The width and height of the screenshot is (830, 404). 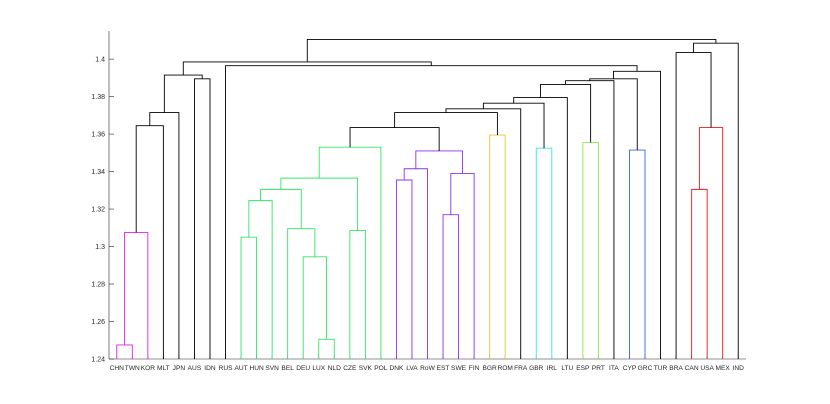 What do you see at coordinates (483, 233) in the screenshot?
I see `dendrogram-link-m24` at bounding box center [483, 233].